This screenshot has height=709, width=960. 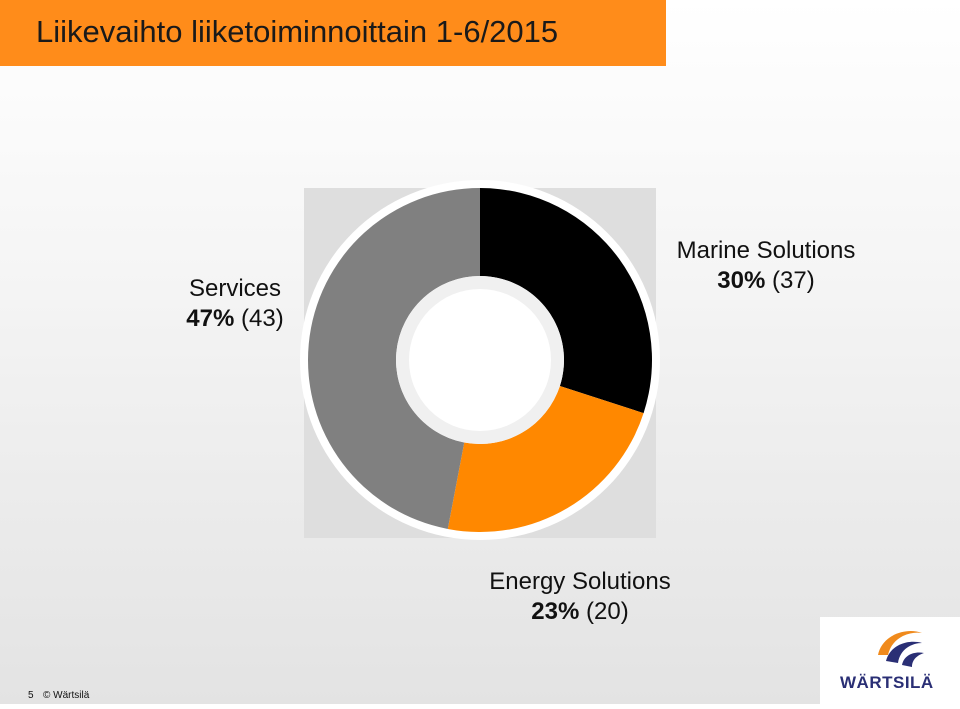 What do you see at coordinates (297, 31) in the screenshot?
I see `slide-title: Liikevaihto liiketoiminnoittain 1-6/2015` at bounding box center [297, 31].